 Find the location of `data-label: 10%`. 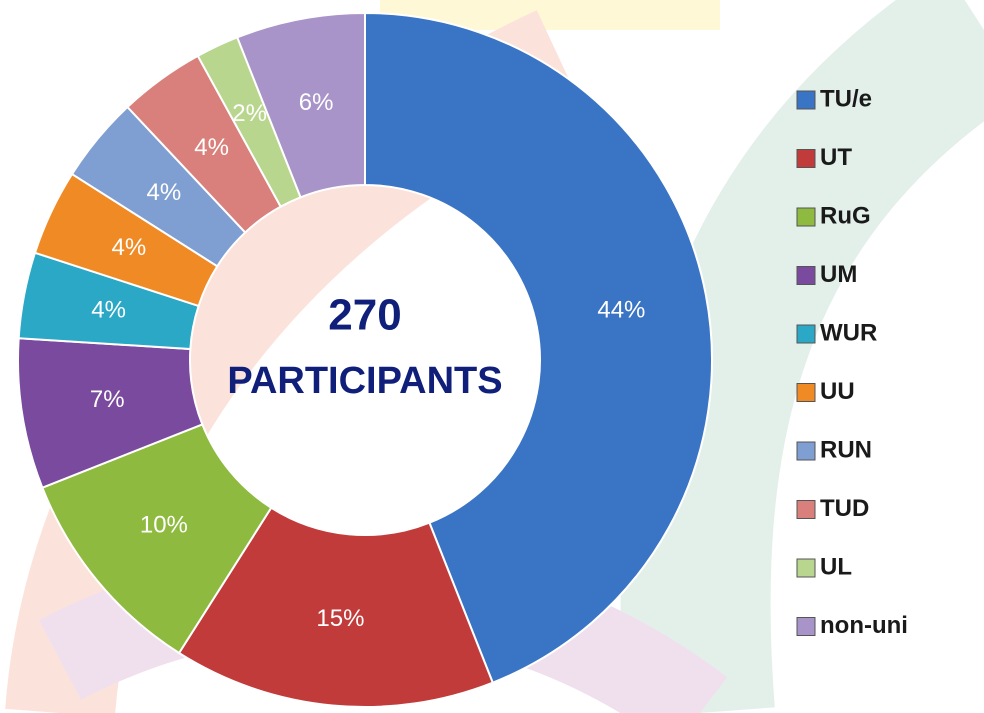

data-label: 10% is located at coordinates (164, 525).